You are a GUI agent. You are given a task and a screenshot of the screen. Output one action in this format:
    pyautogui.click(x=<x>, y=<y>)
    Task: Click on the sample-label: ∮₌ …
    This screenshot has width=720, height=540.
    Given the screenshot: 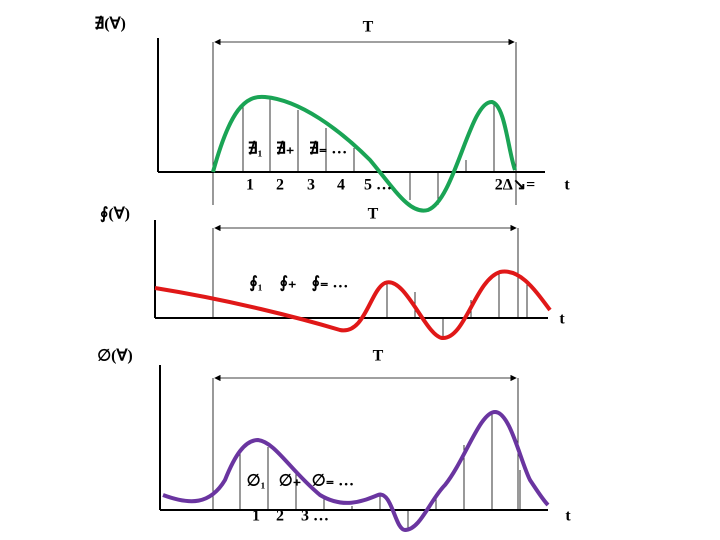 What is the action you would take?
    pyautogui.click(x=330, y=283)
    